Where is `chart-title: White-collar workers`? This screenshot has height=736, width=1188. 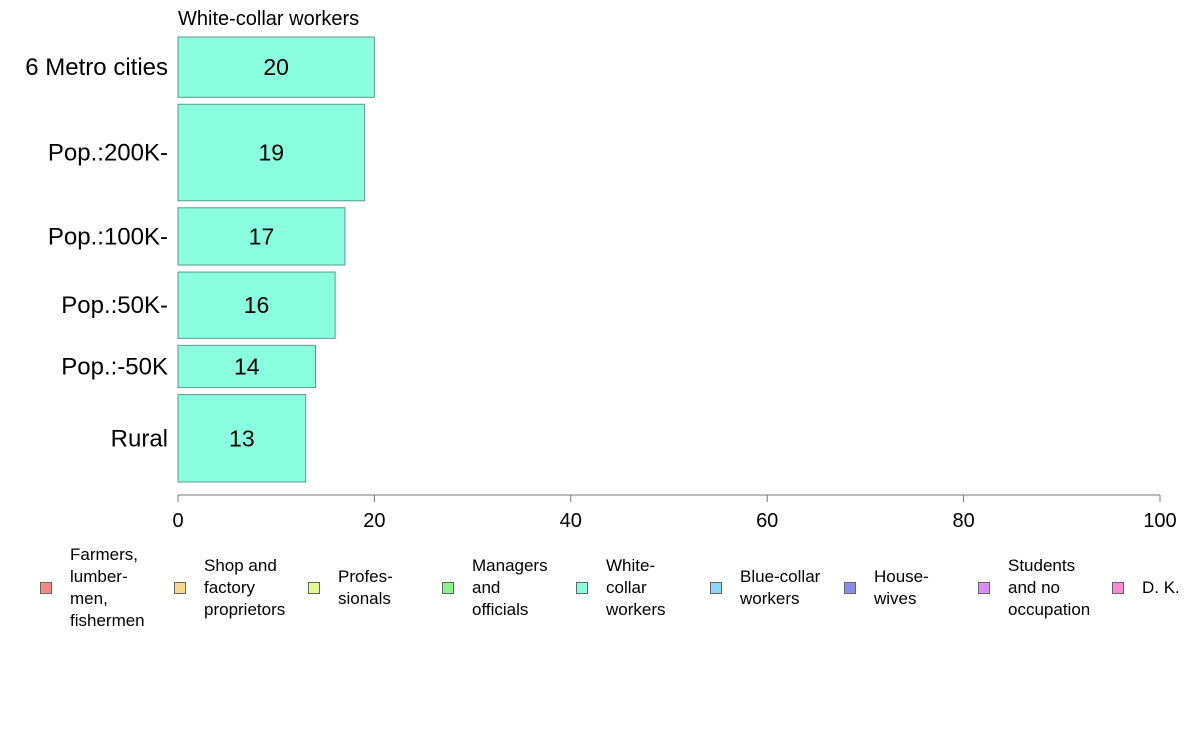
chart-title: White-collar workers is located at coordinates (268, 19).